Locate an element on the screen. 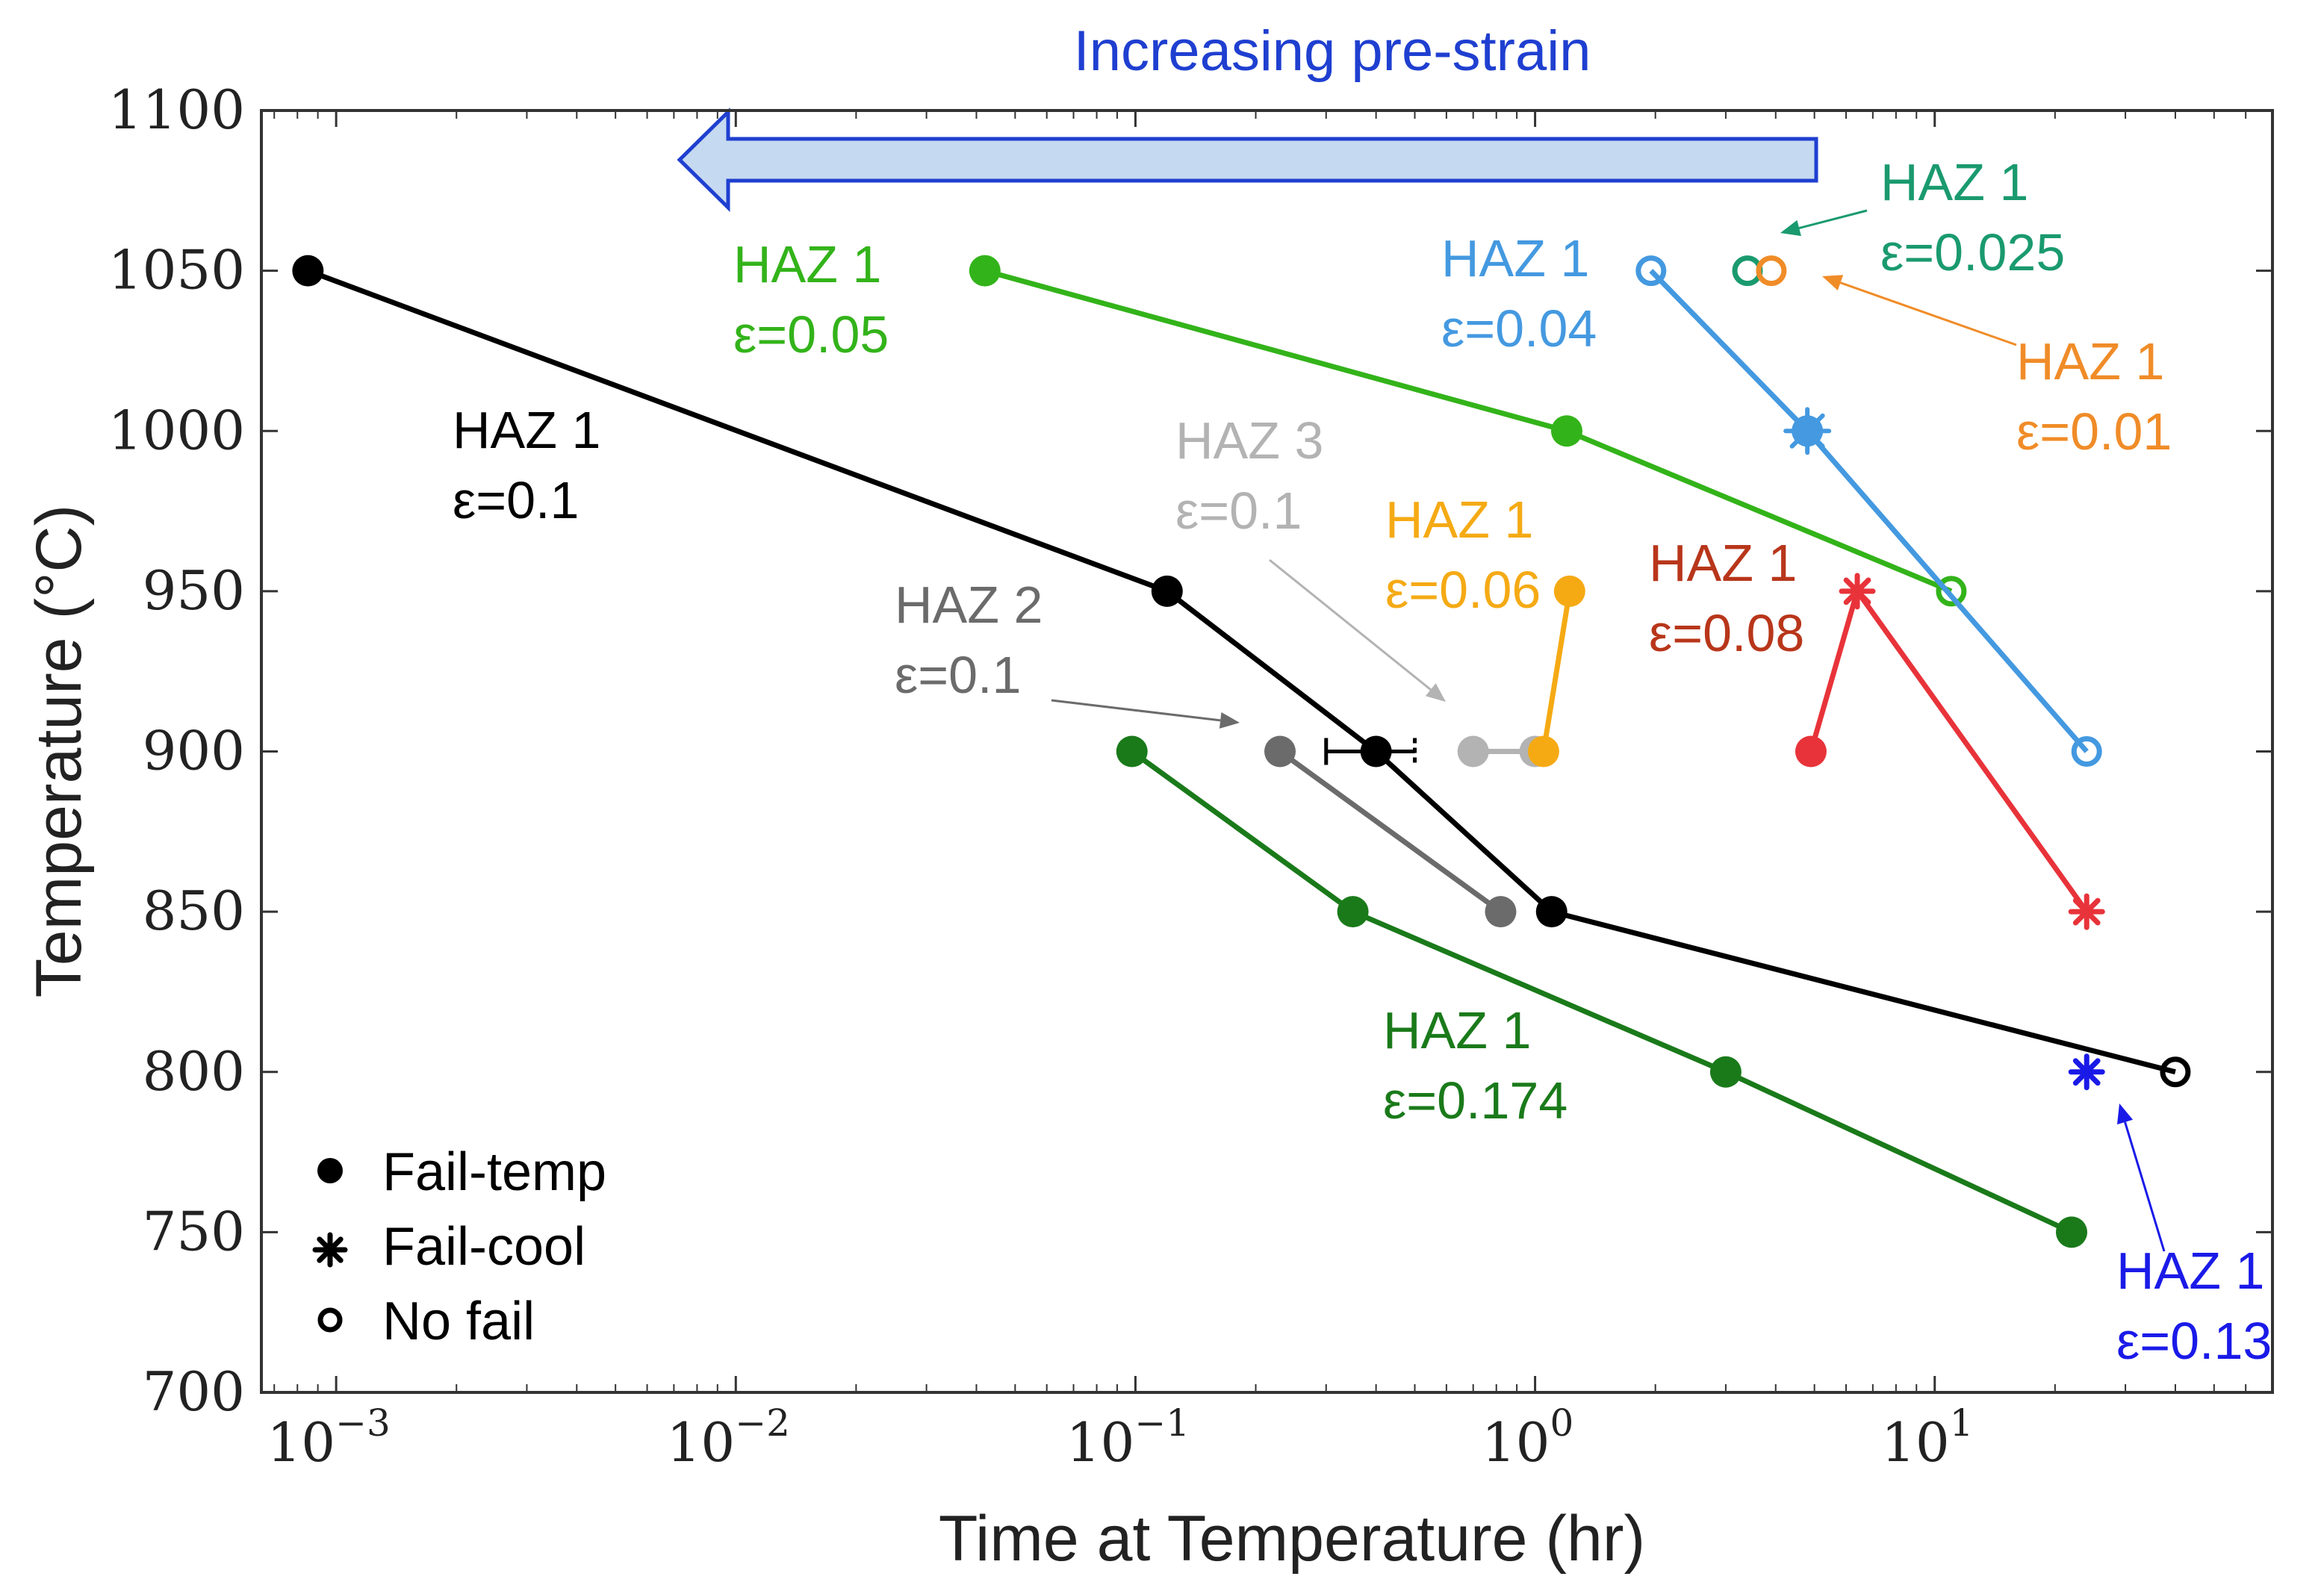  series-label-haz1-0.13-strain: ε=0.13 is located at coordinates (2194, 1341).